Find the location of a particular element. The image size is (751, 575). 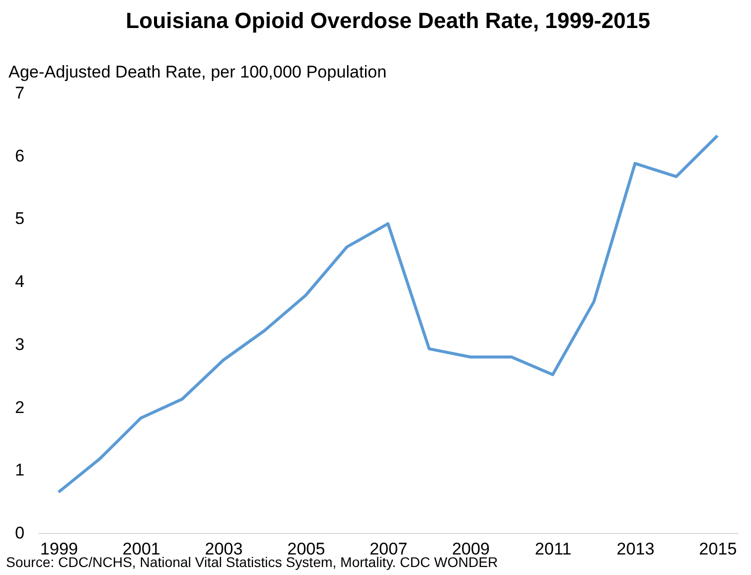

y-tick-label: 2 is located at coordinates (19, 407).